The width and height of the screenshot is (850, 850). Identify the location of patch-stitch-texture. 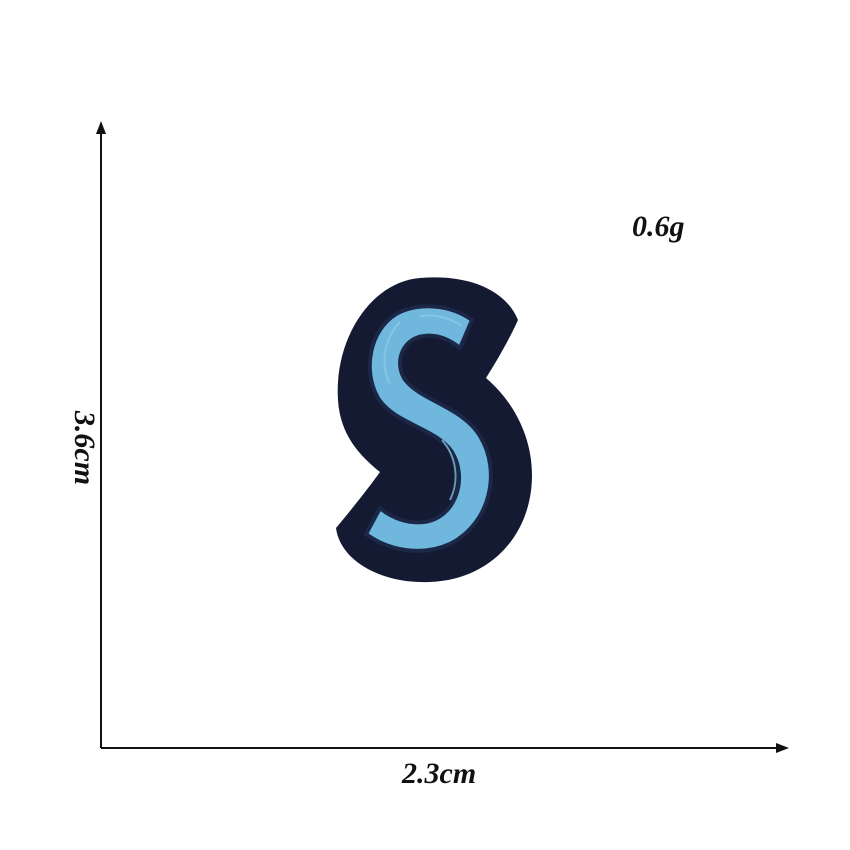
(423, 407).